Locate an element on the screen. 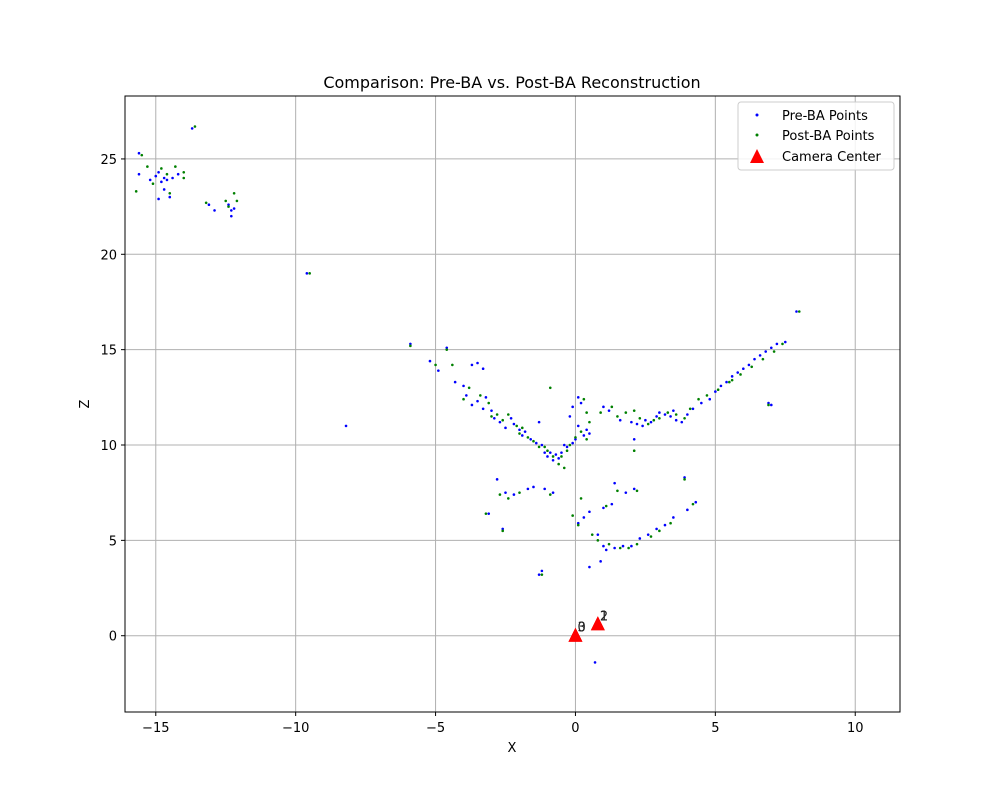 This screenshot has width=1000, height=800. legend-label-camera: Camera Center is located at coordinates (832, 157).